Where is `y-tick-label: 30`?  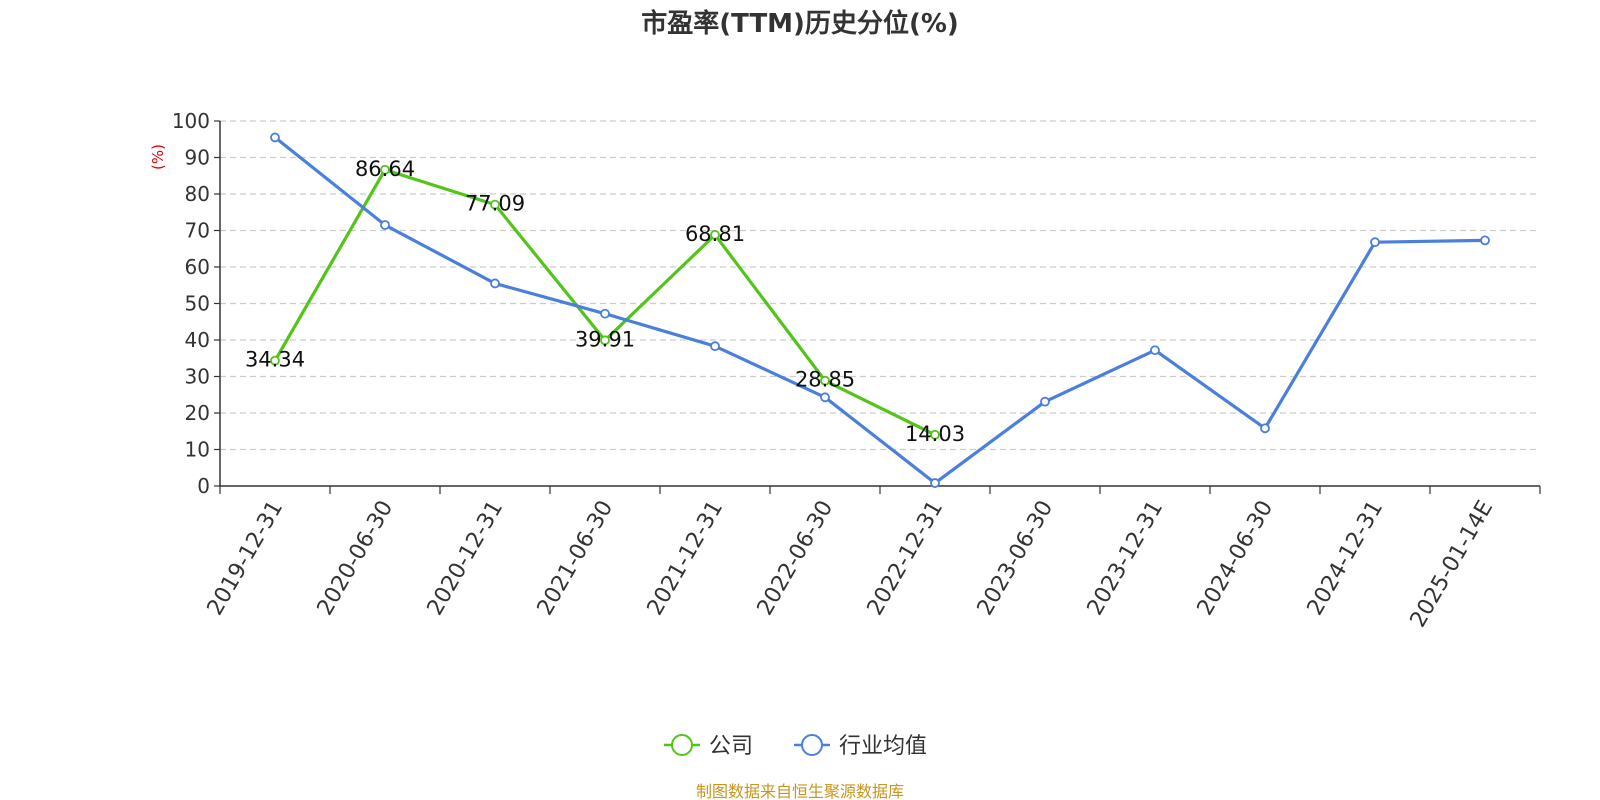 y-tick-label: 30 is located at coordinates (197, 377).